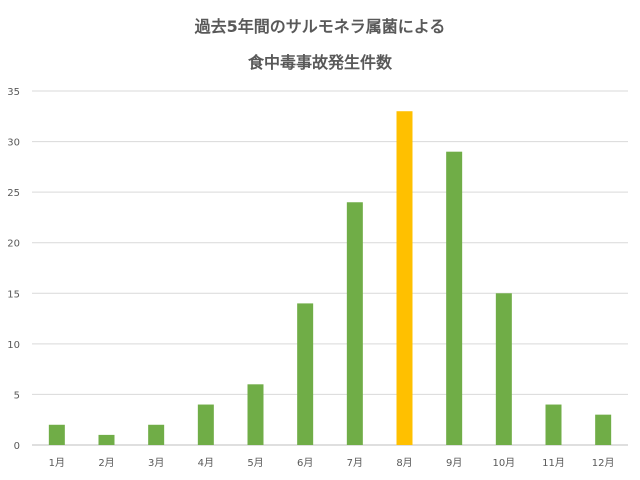 This screenshot has height=480, width=640. Describe the element at coordinates (57, 463) in the screenshot. I see `x-tick-label: 1月` at that location.